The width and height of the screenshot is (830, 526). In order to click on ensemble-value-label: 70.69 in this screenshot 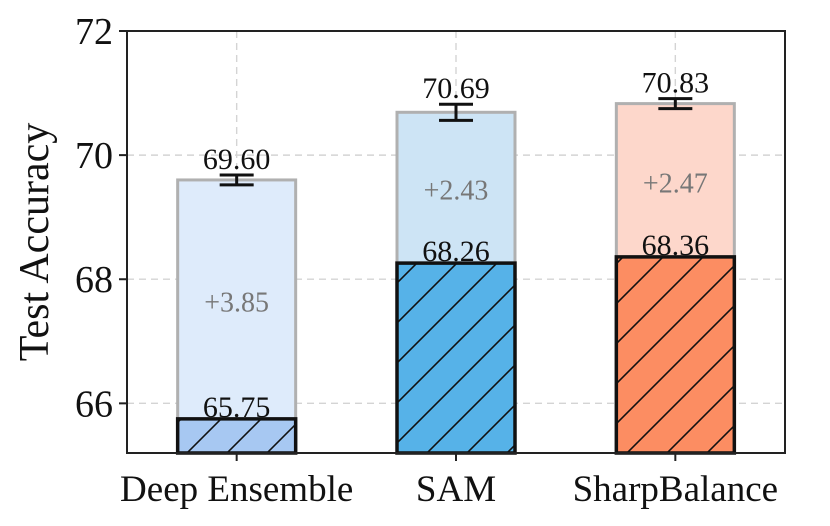, I will do `click(456, 88)`.